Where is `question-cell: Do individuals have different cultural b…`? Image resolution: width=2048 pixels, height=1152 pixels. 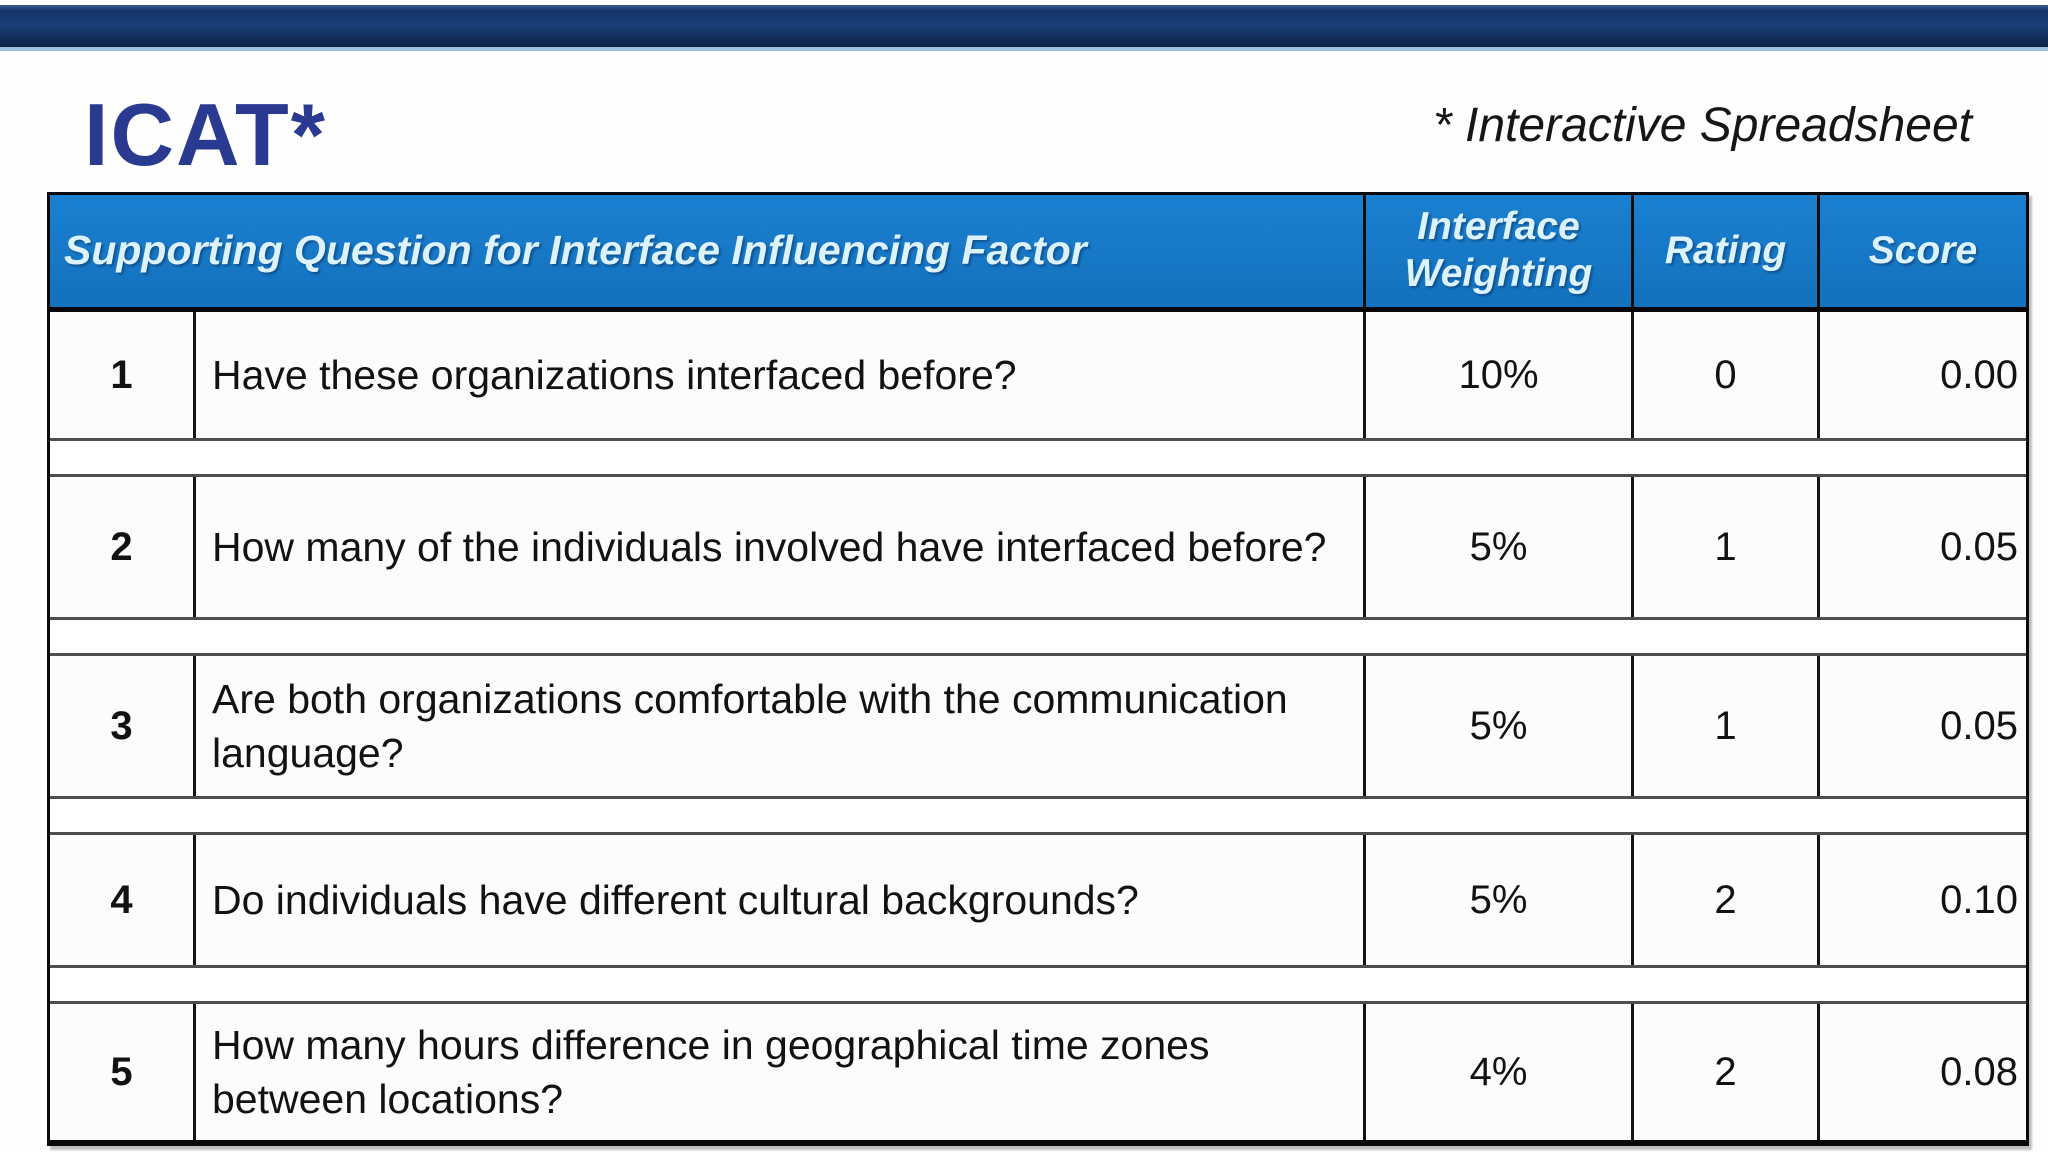
question-cell: Do individuals have different cultural b… is located at coordinates (781, 900).